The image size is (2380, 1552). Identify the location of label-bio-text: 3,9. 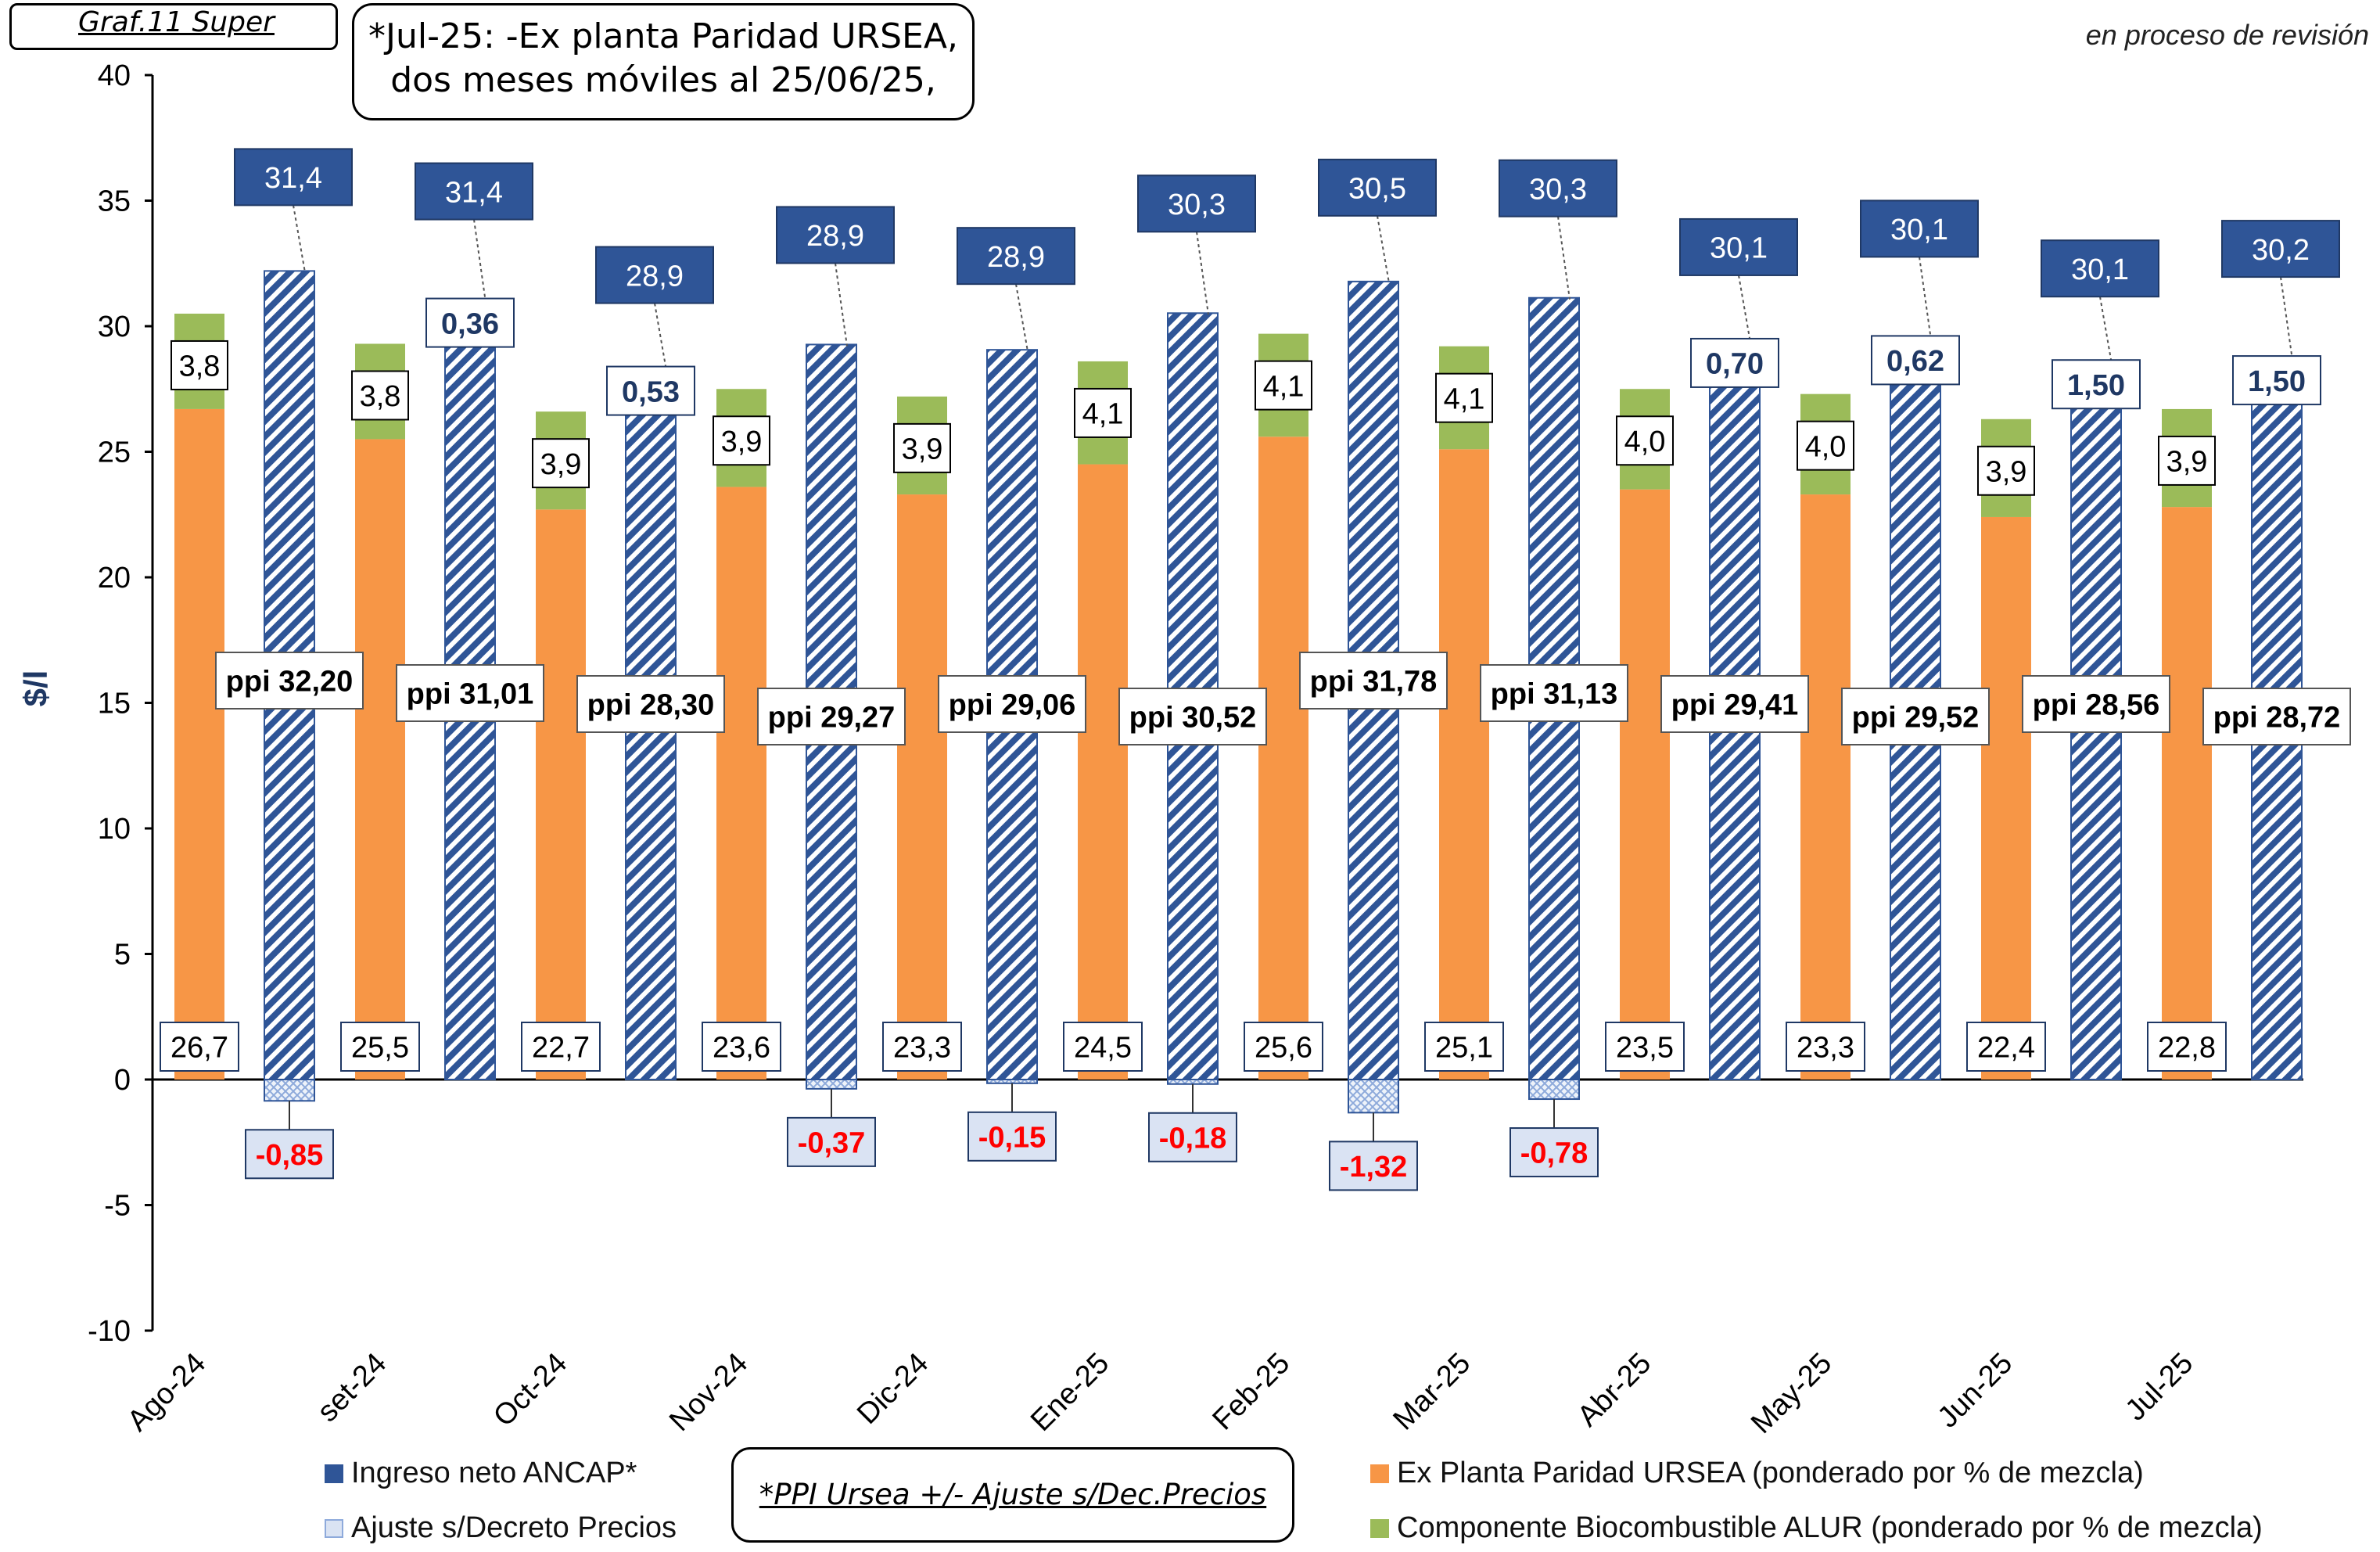
(561, 464).